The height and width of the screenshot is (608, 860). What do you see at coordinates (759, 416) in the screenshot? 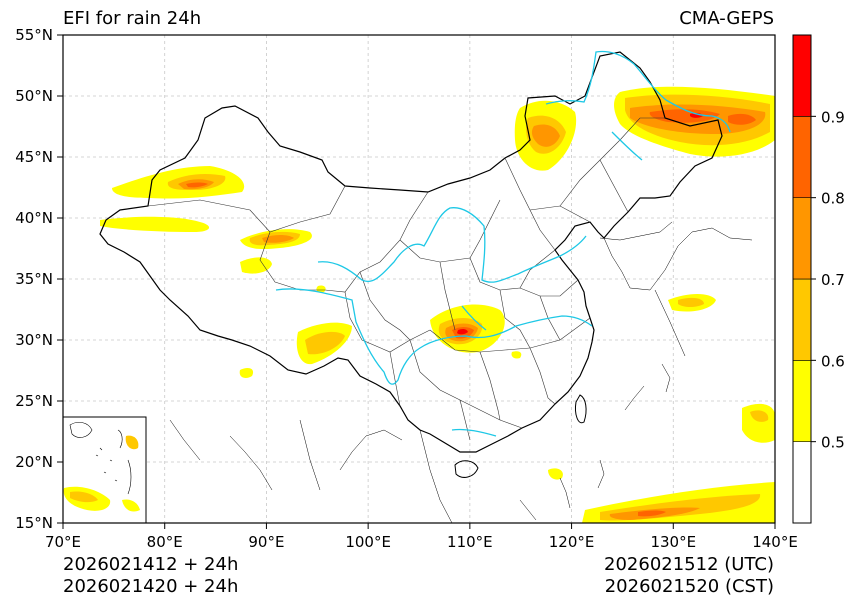
I see `efi-area-pacific-core` at bounding box center [759, 416].